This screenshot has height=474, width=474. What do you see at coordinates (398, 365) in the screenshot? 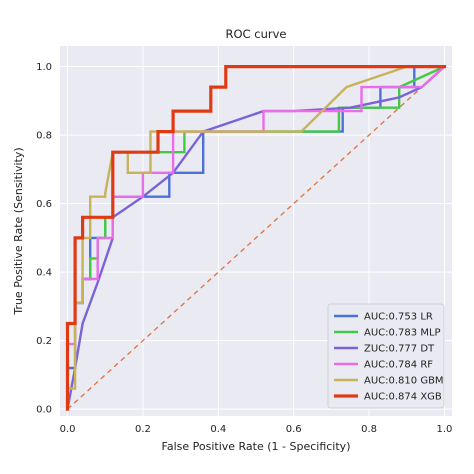
I see `legend-label: AUC:0.784 RF` at bounding box center [398, 365].